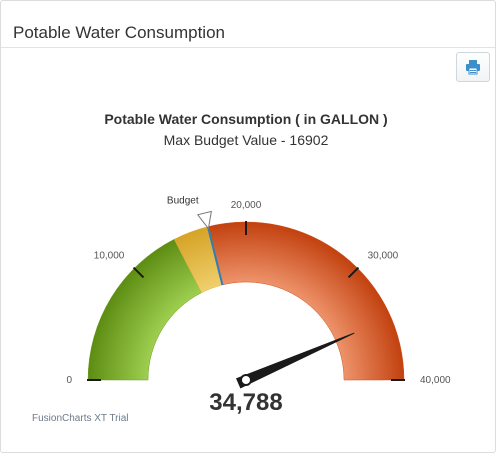 The image size is (496, 453). I want to click on needle-pointer, so click(295, 360).